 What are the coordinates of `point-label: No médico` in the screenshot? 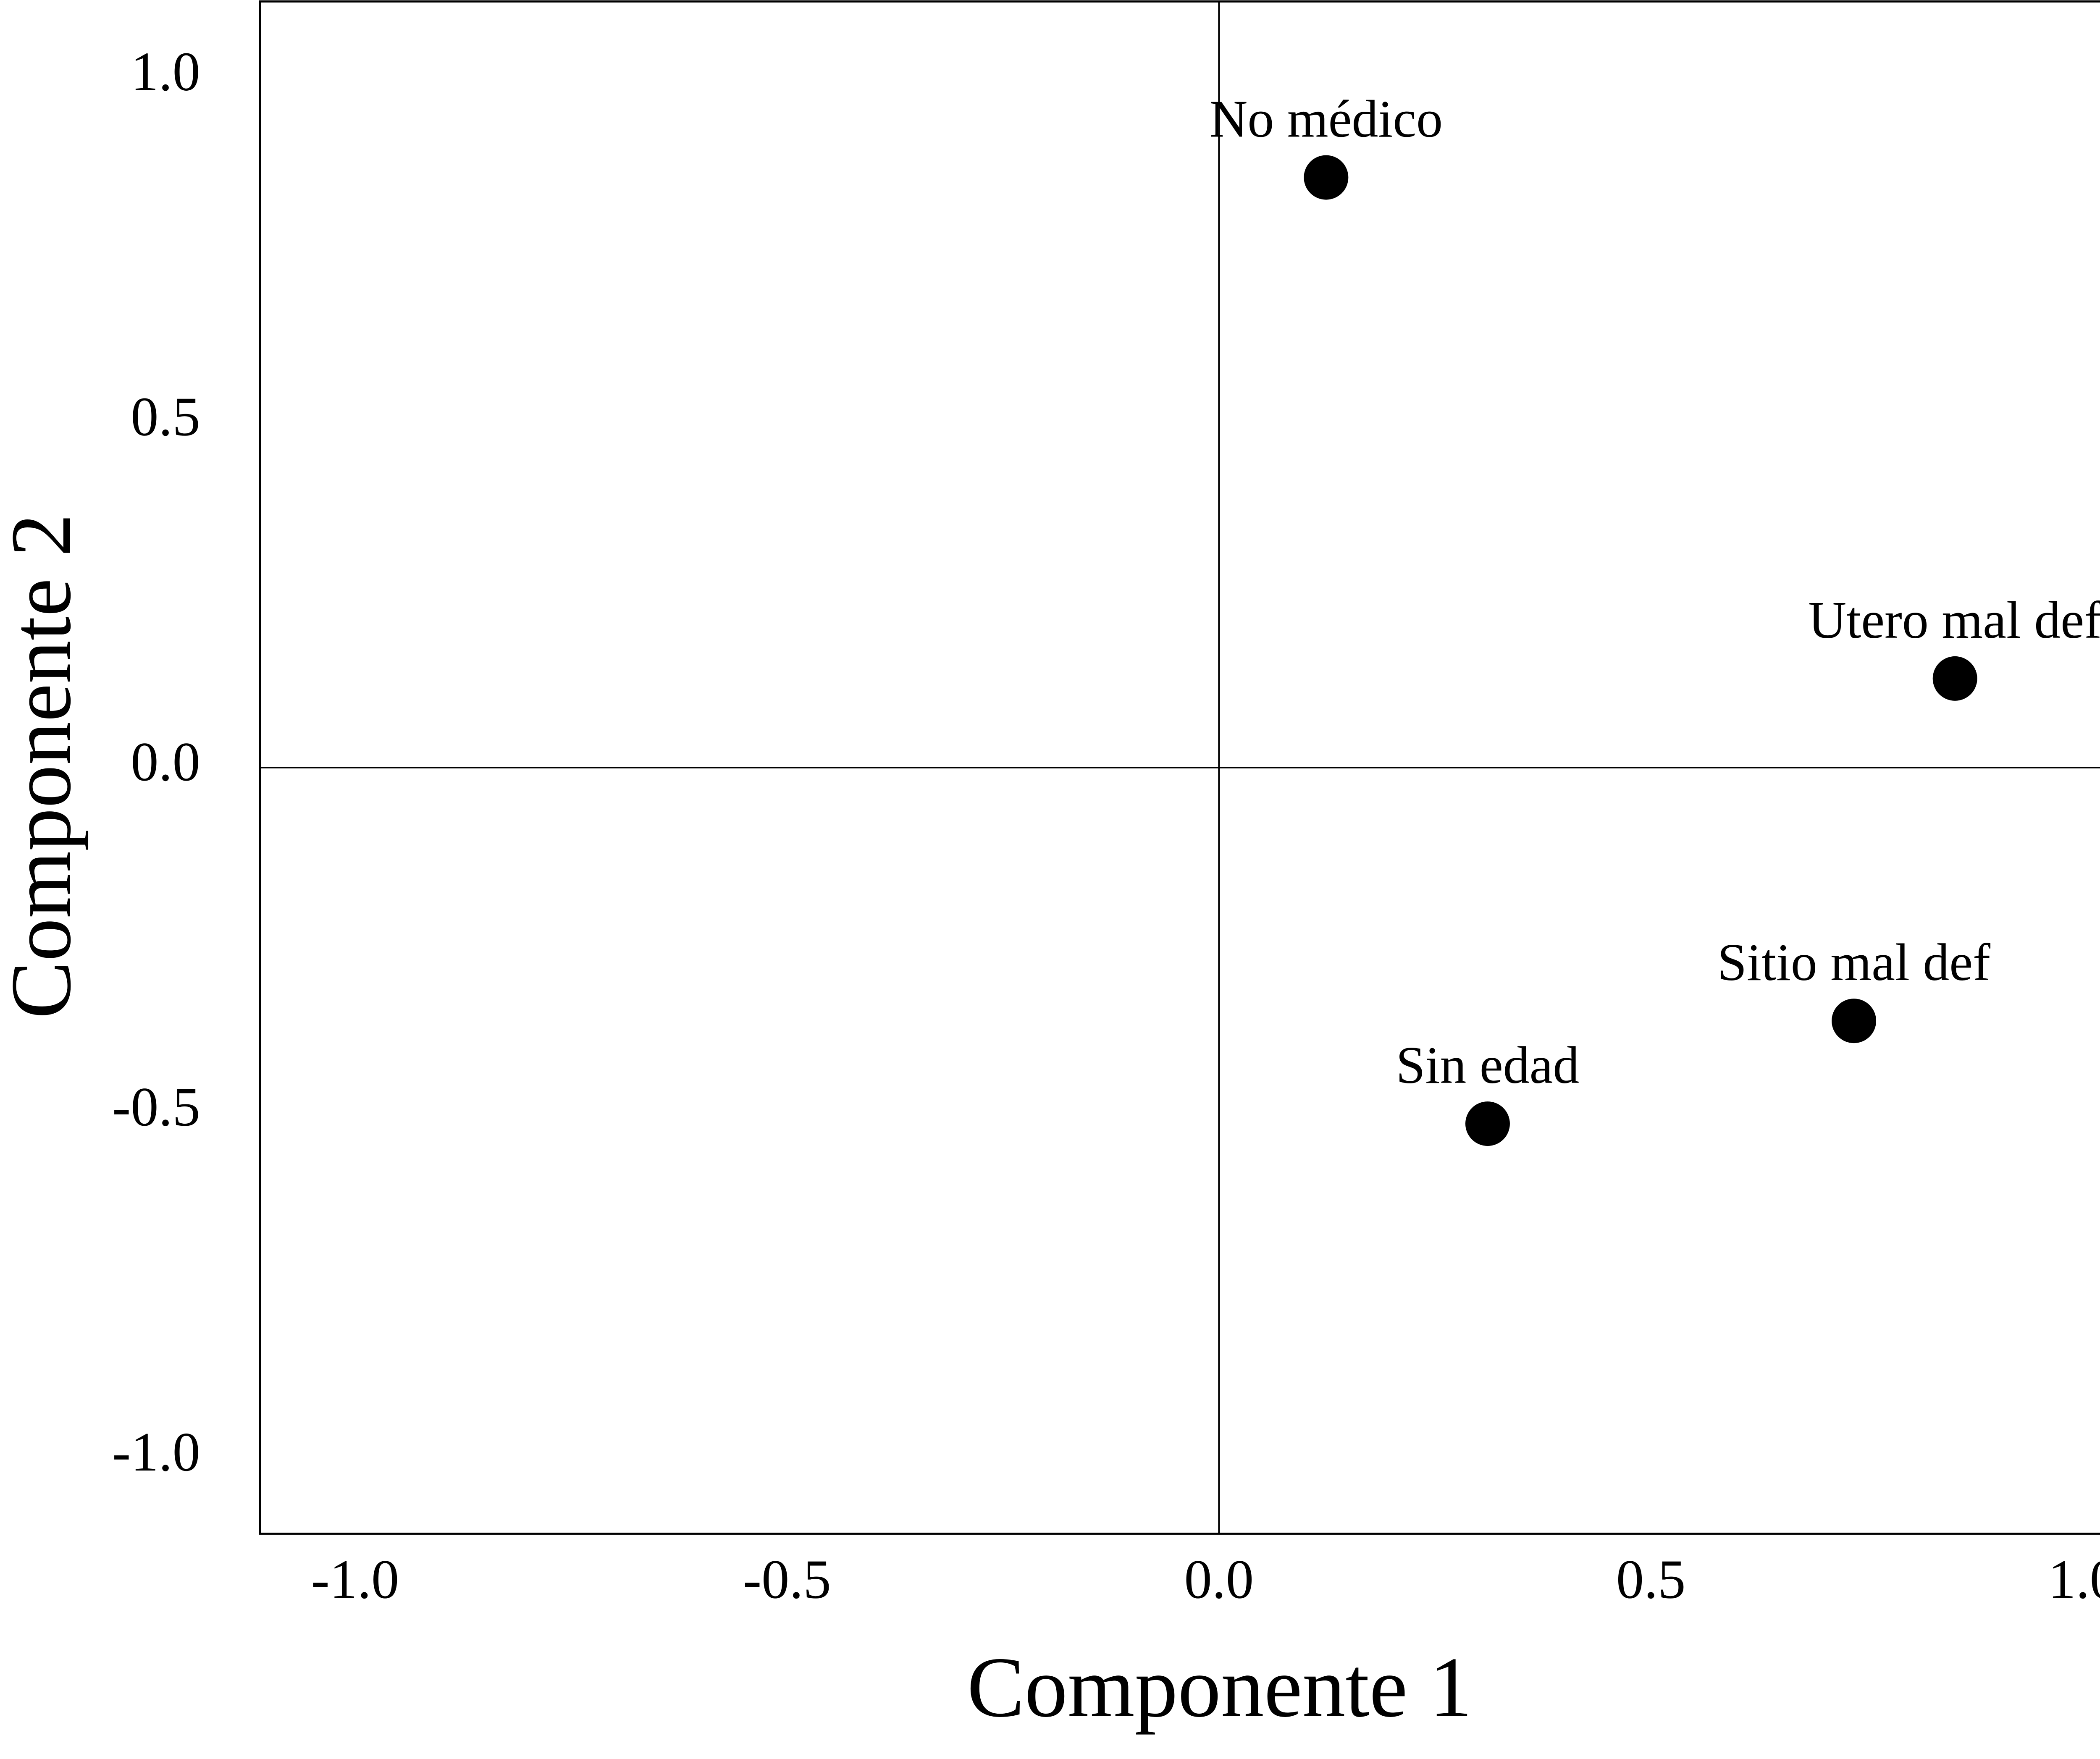 It's located at (1326, 119).